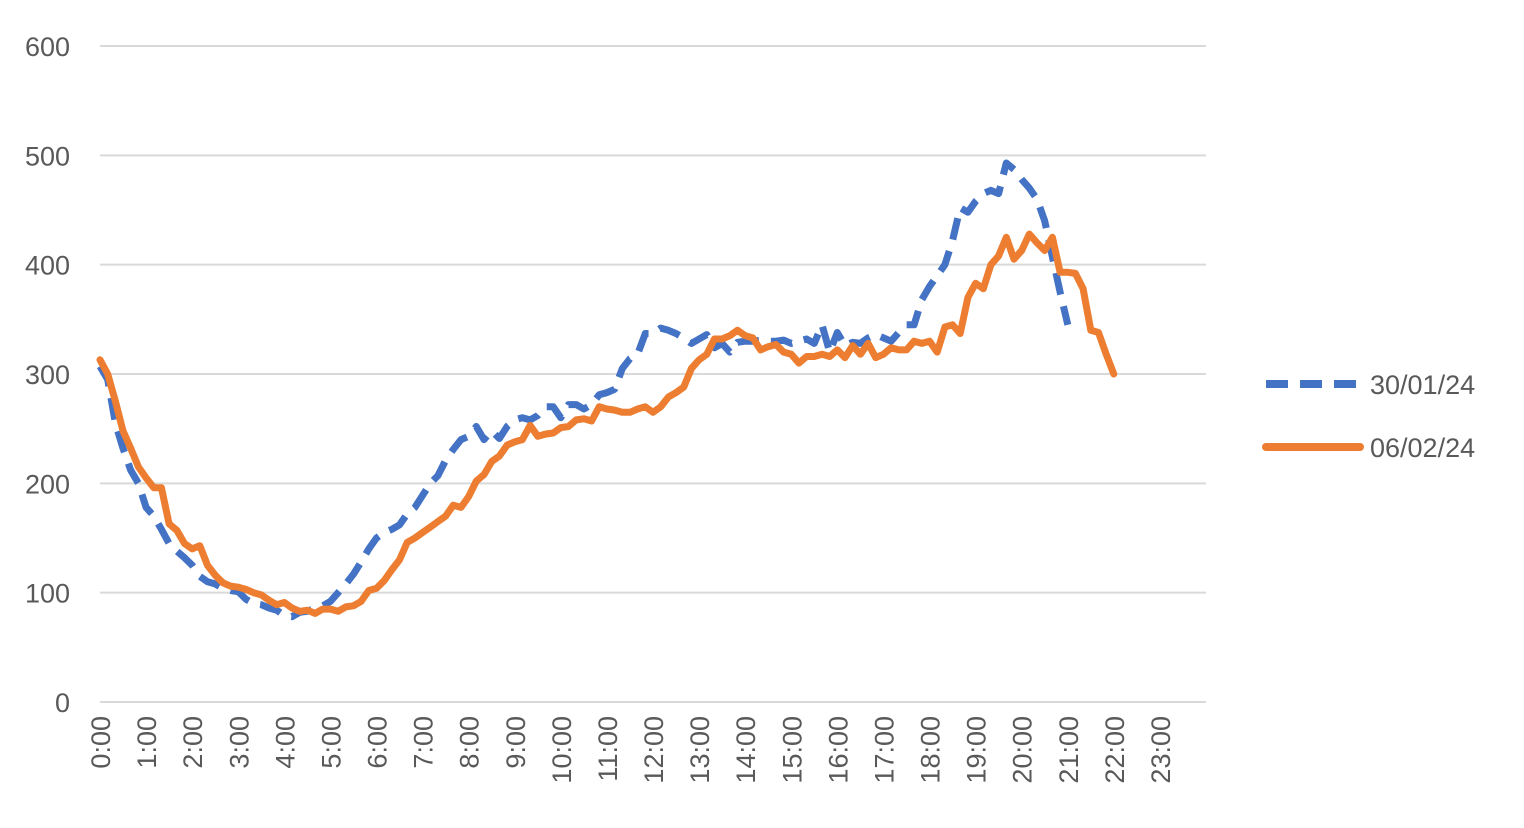 Image resolution: width=1524 pixels, height=828 pixels. What do you see at coordinates (47, 266) in the screenshot?
I see `y-tick-label: 400` at bounding box center [47, 266].